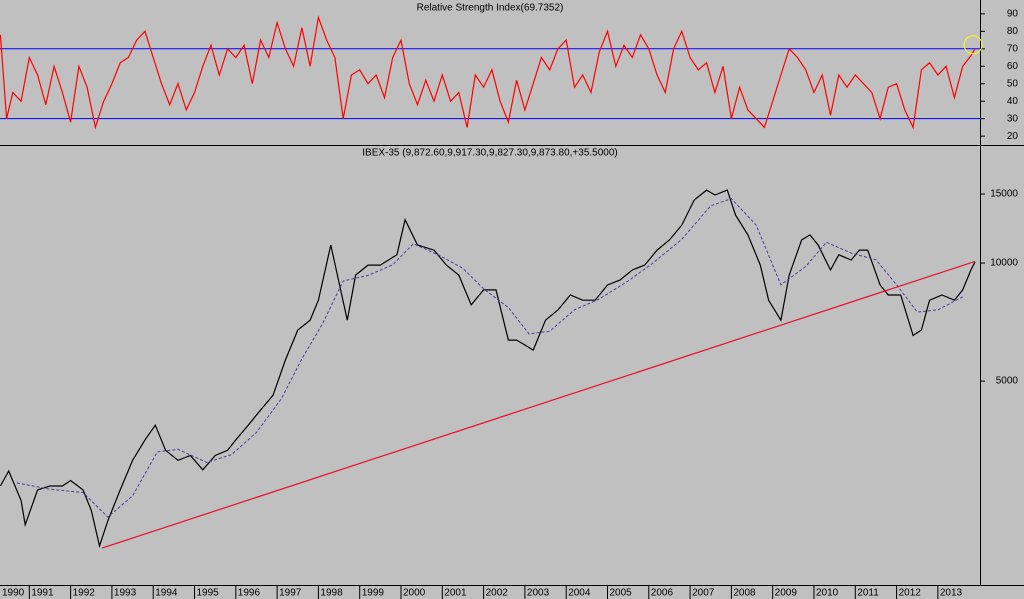 This screenshot has height=599, width=1024. I want to click on x-tick-label: 2000, so click(414, 593).